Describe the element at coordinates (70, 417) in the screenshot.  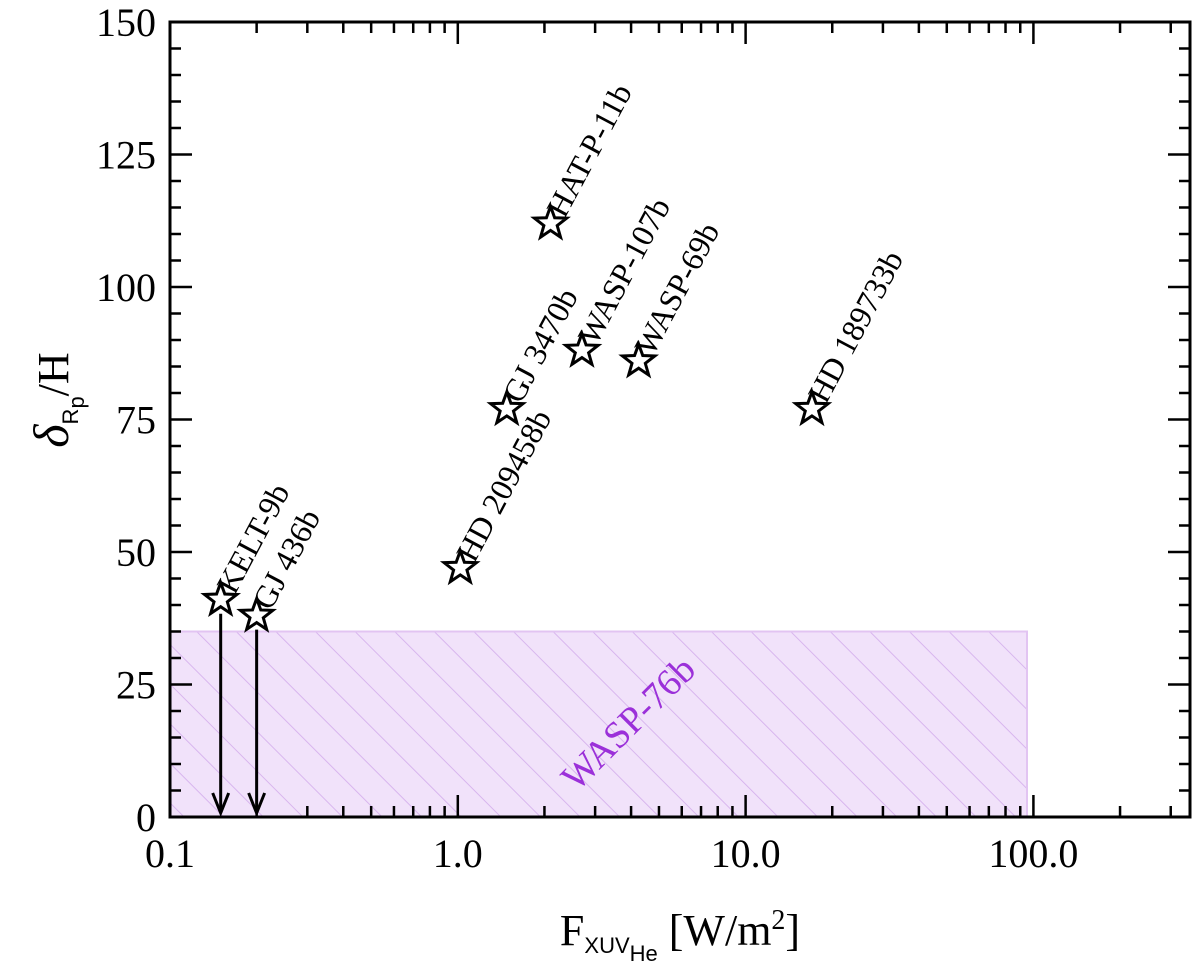
I see `y-axis-label-sub: R` at that location.